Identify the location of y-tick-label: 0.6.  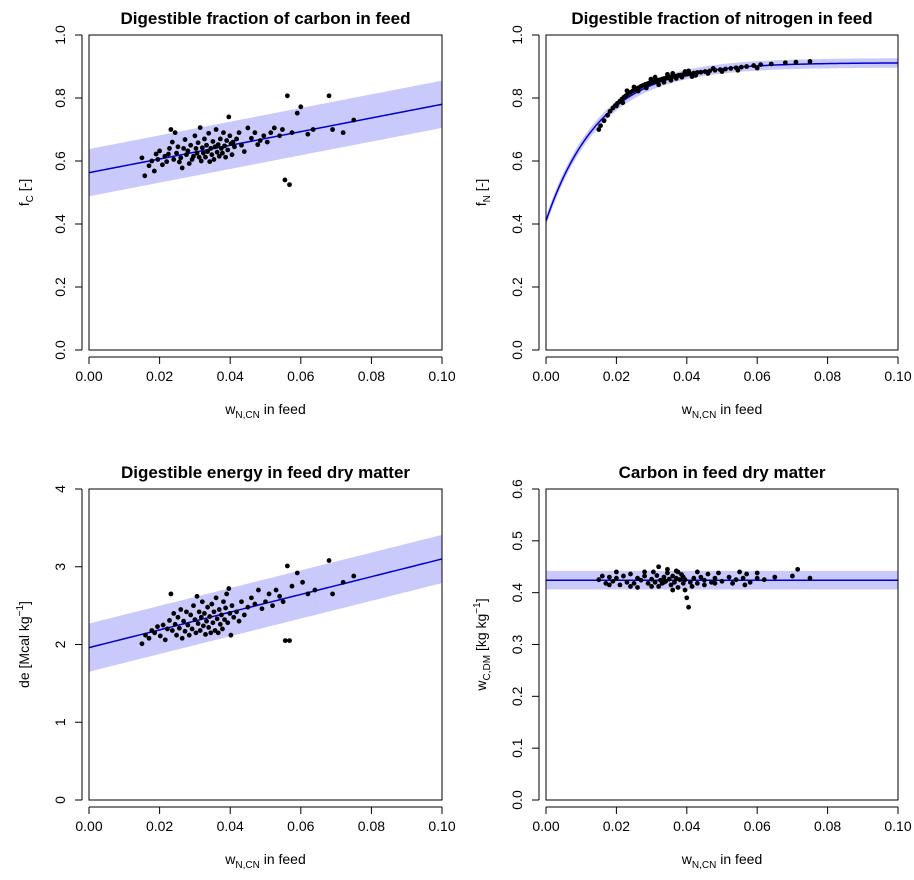
(60, 161).